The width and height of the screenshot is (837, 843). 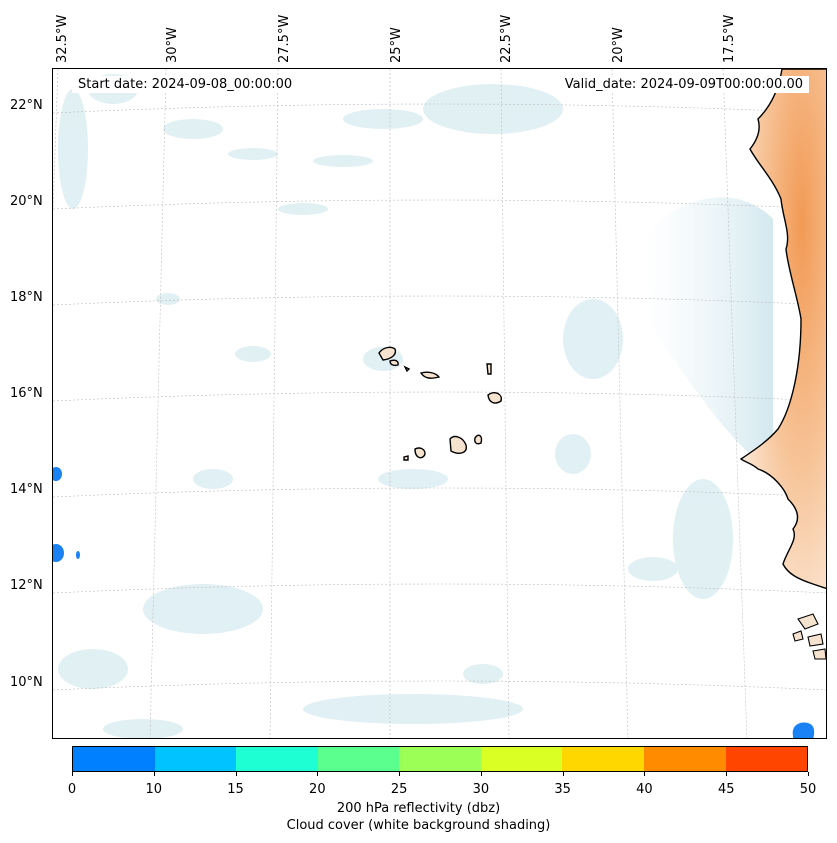 I want to click on longitude-label: 30°W, so click(x=172, y=45).